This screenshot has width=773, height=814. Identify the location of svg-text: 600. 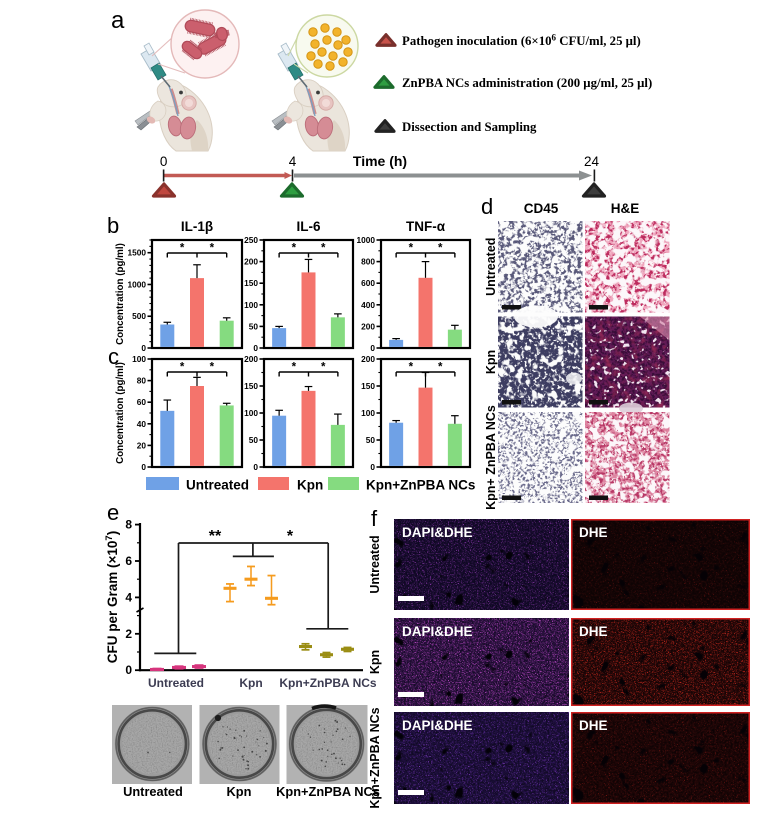
(368, 283).